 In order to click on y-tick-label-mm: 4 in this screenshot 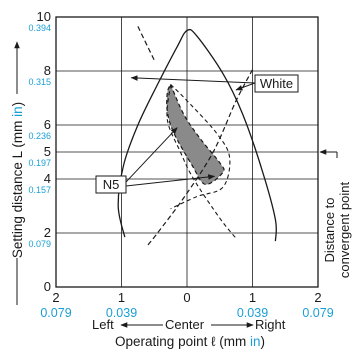, I will do `click(47, 178)`.